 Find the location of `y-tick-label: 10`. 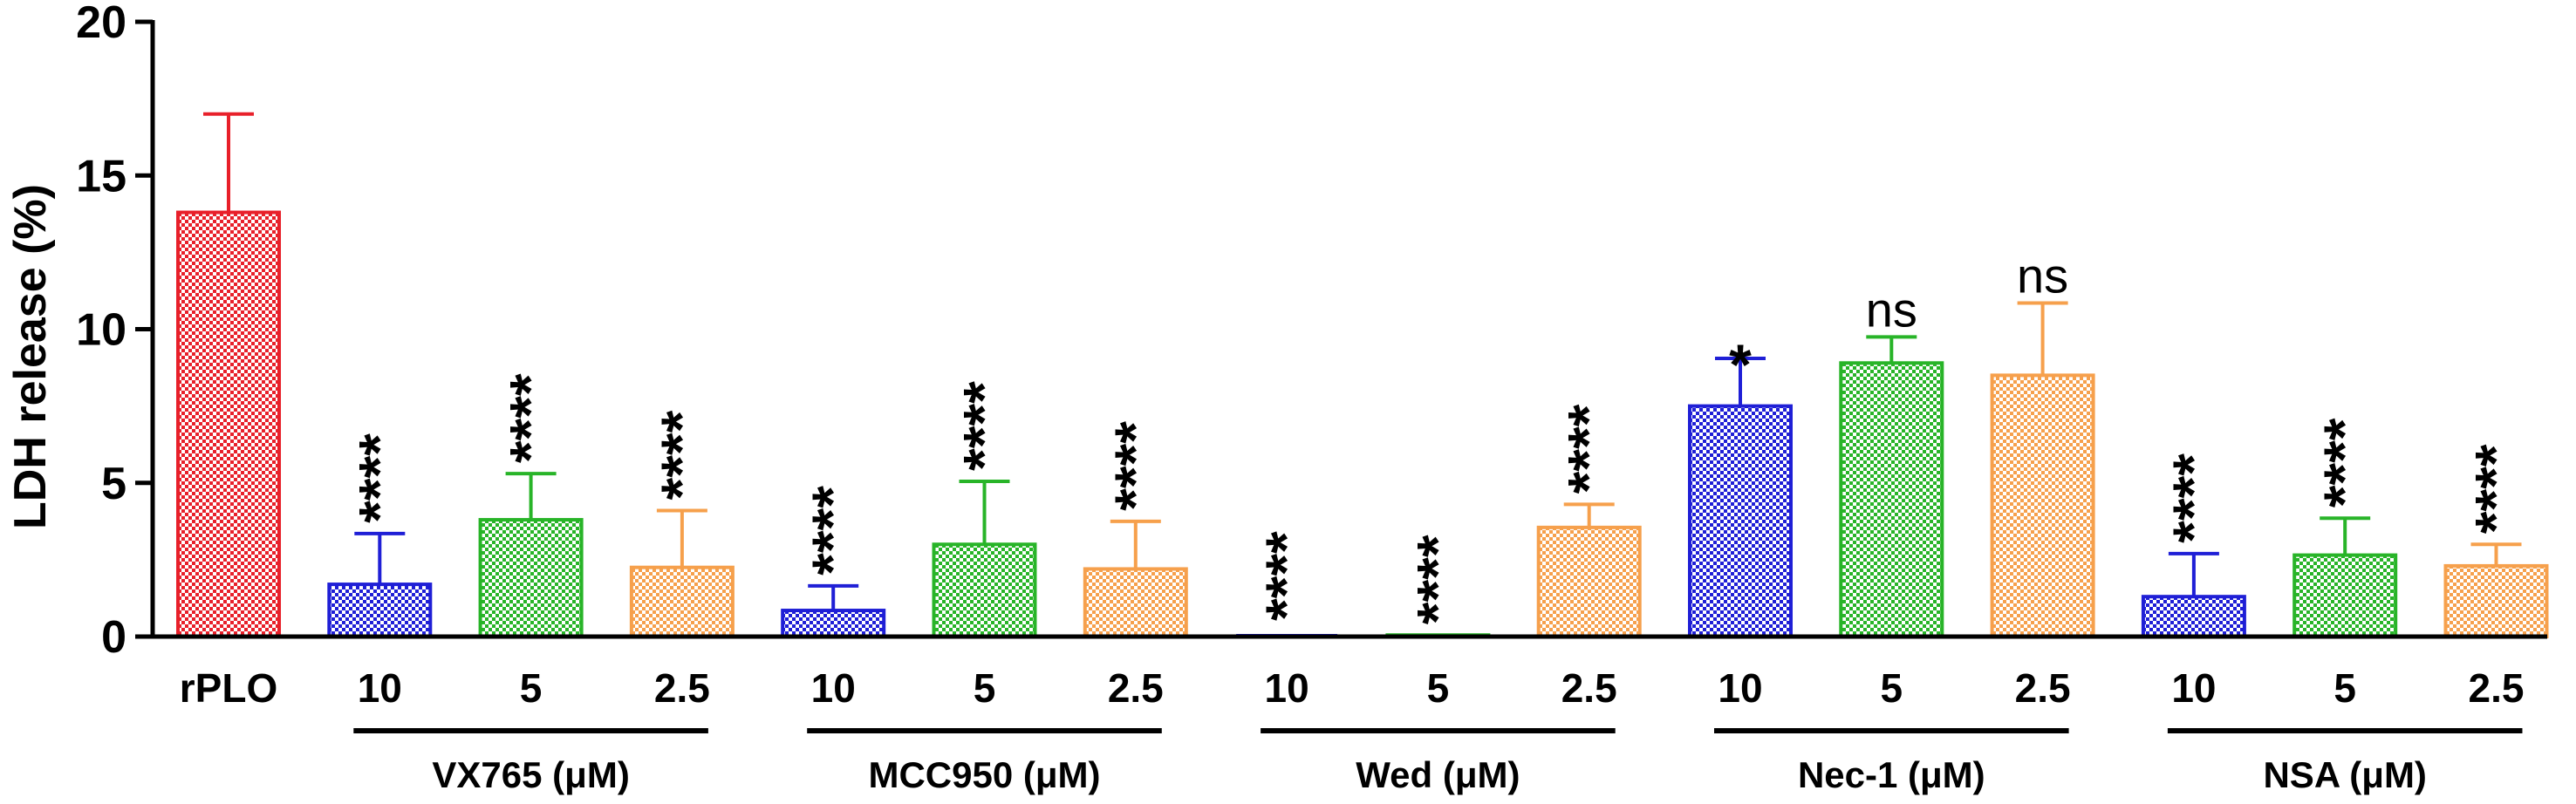

y-tick-label: 10 is located at coordinates (101, 330).